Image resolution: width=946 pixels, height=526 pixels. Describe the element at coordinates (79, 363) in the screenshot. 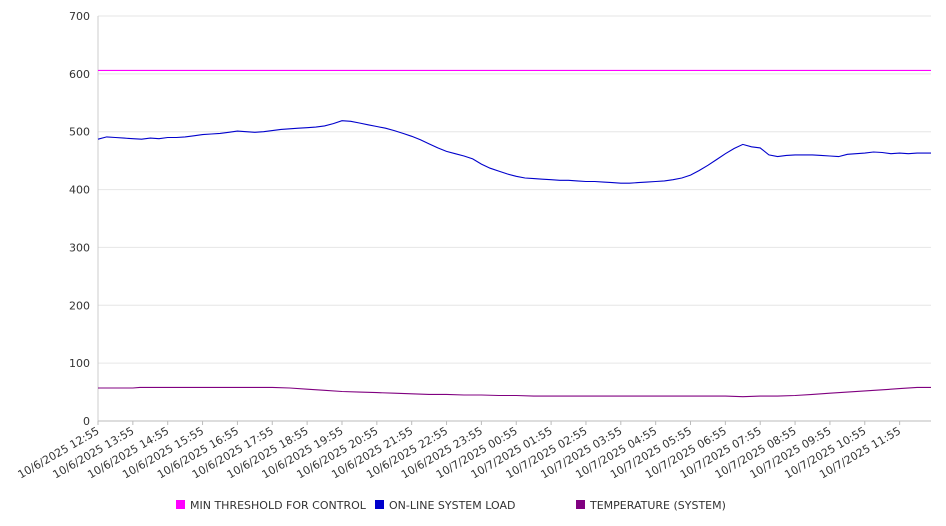

I see `y-tick-label: 100` at that location.